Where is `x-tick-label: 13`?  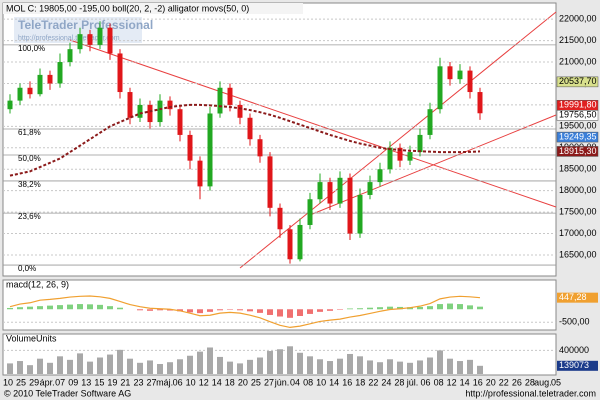
x-tick-label: 13 is located at coordinates (86, 382).